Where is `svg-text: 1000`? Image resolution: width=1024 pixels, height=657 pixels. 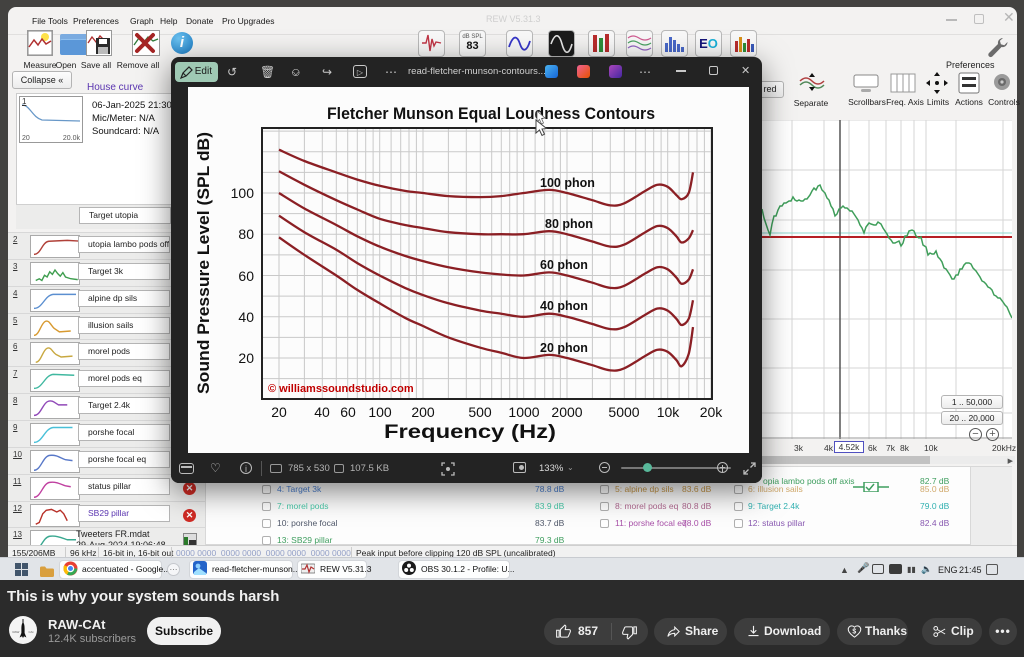 svg-text: 1000 is located at coordinates (523, 412).